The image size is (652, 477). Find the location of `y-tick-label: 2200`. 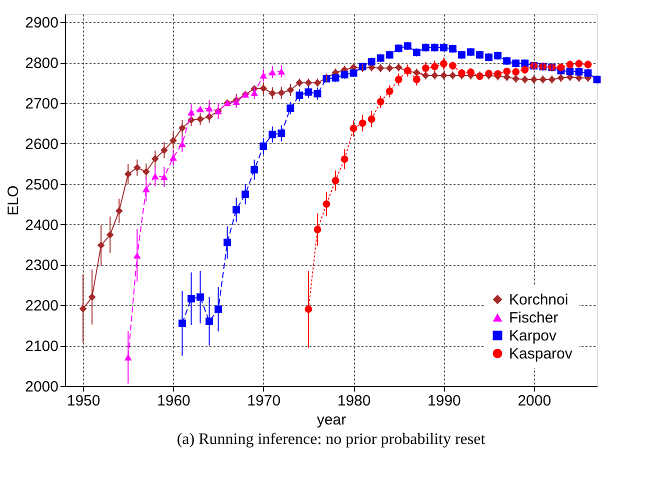

y-tick-label: 2200 is located at coordinates (41, 306).